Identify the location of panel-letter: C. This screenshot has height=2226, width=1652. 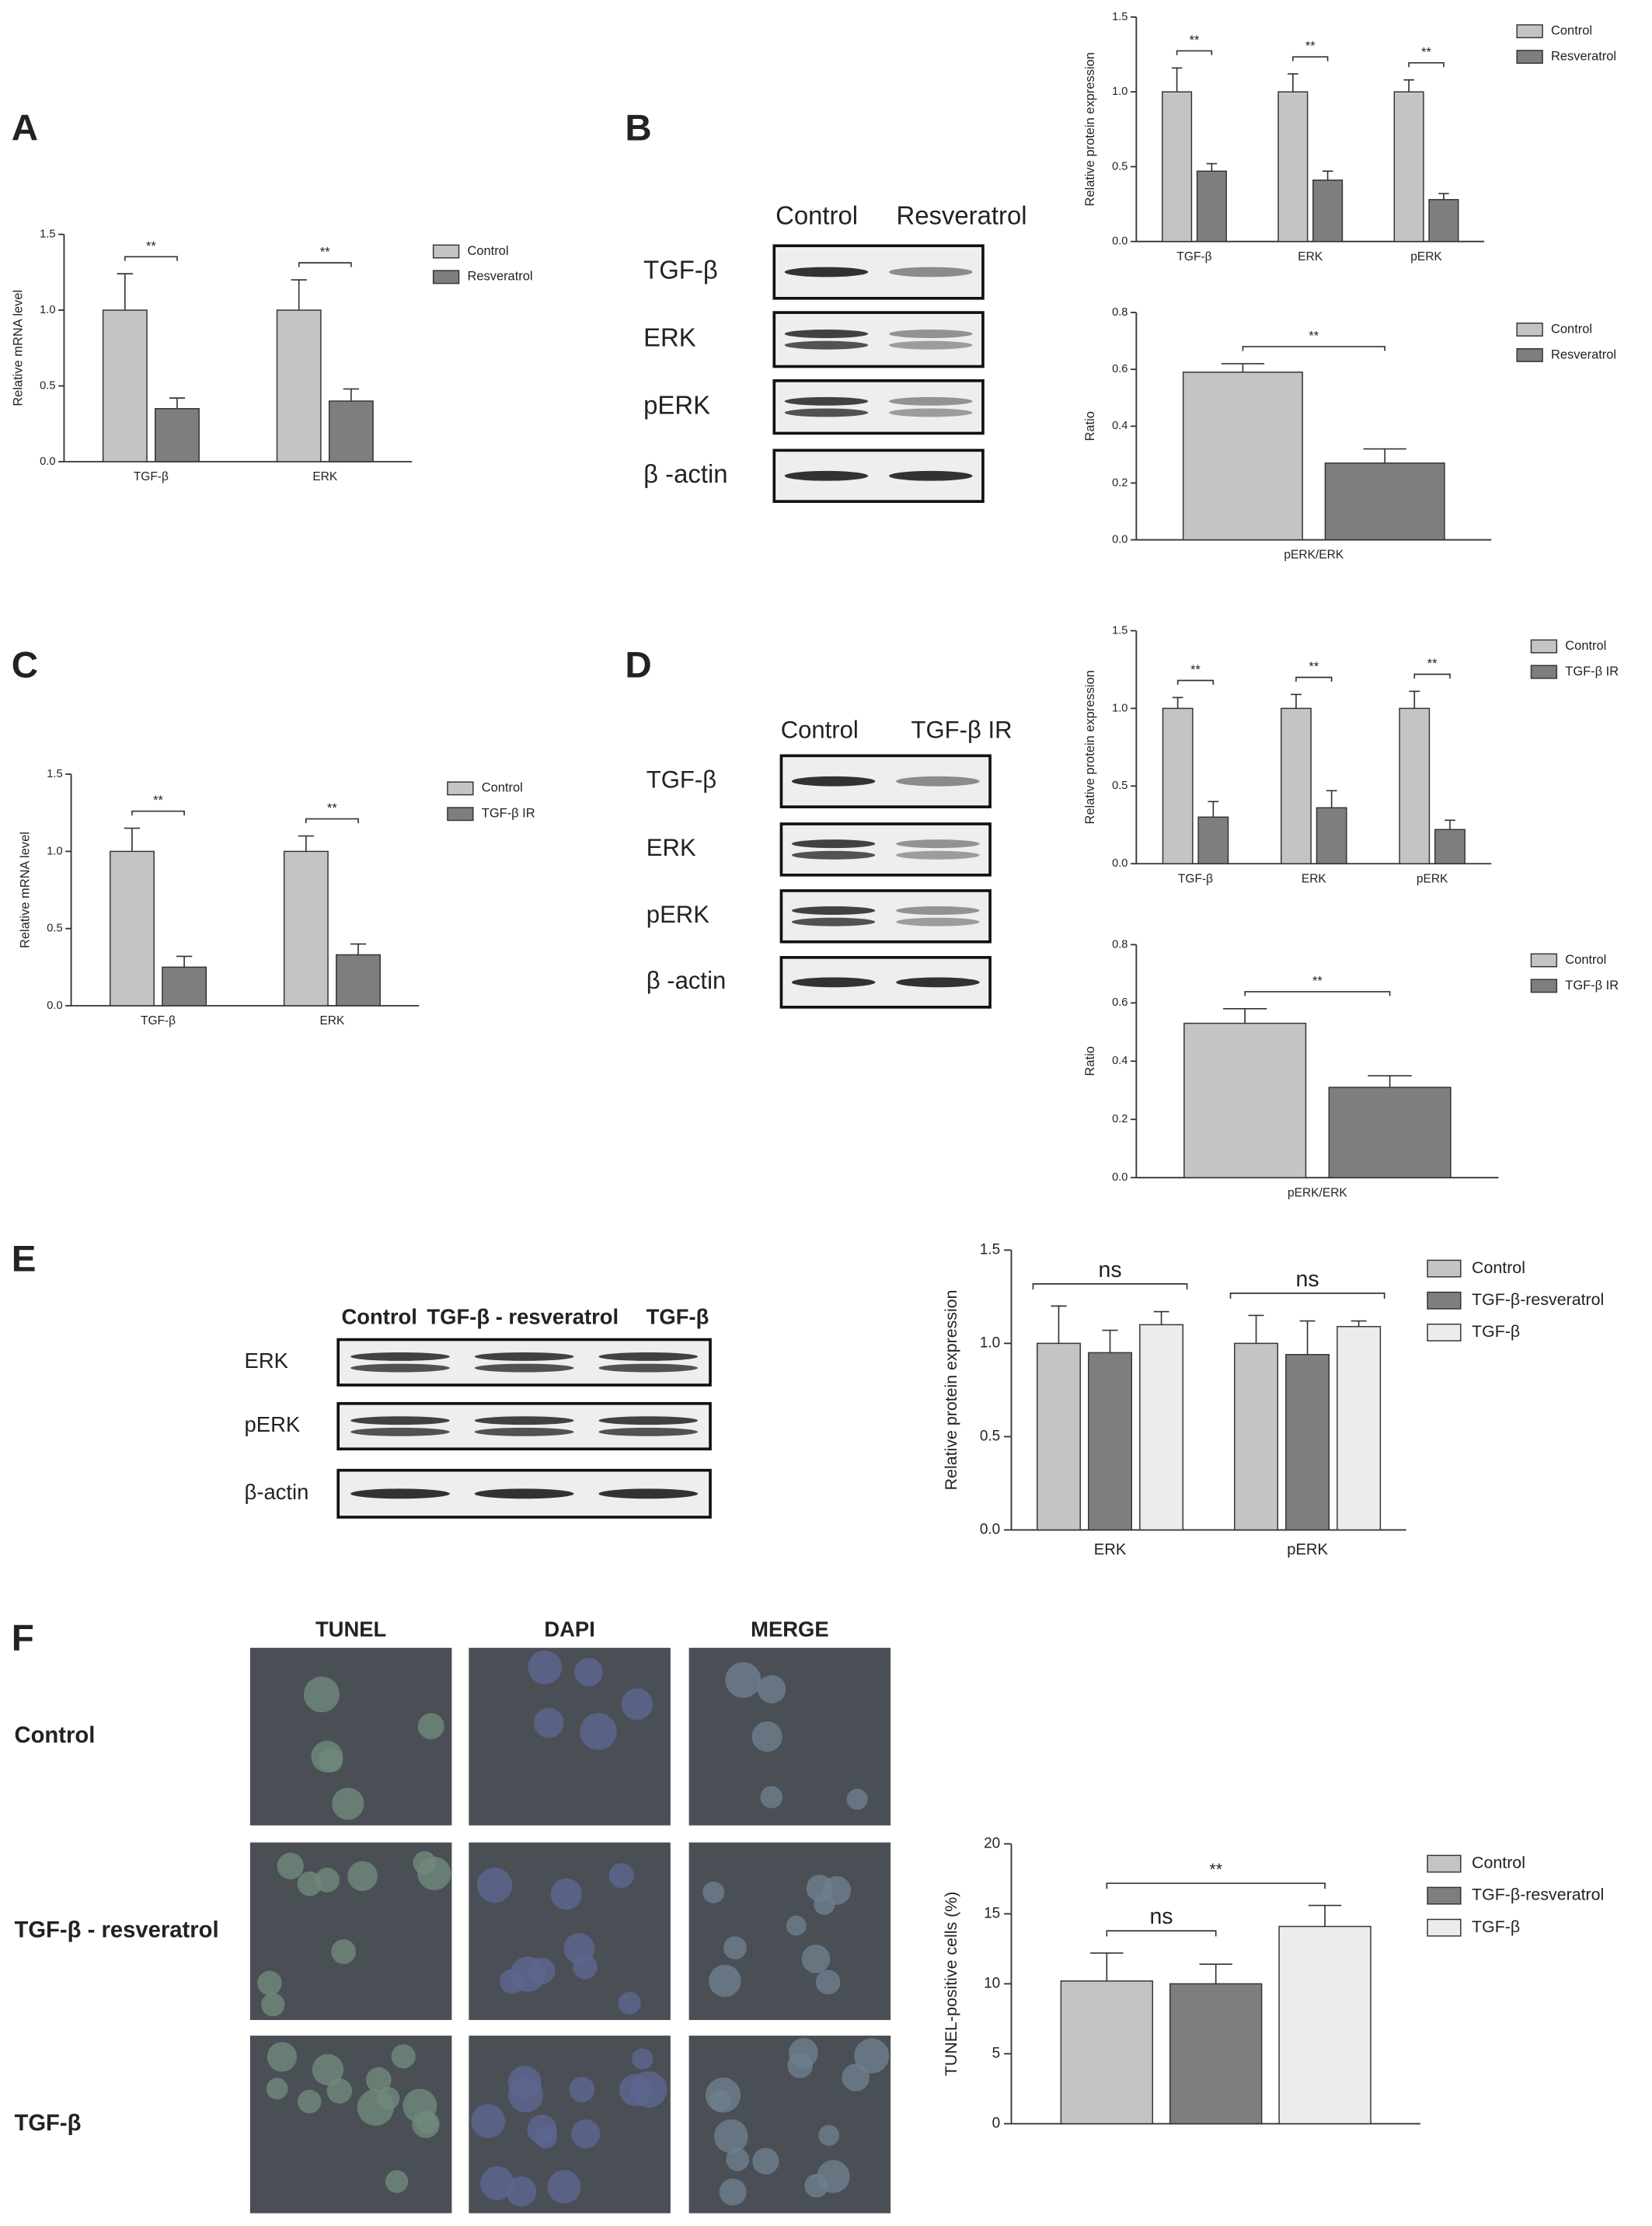
(25, 665).